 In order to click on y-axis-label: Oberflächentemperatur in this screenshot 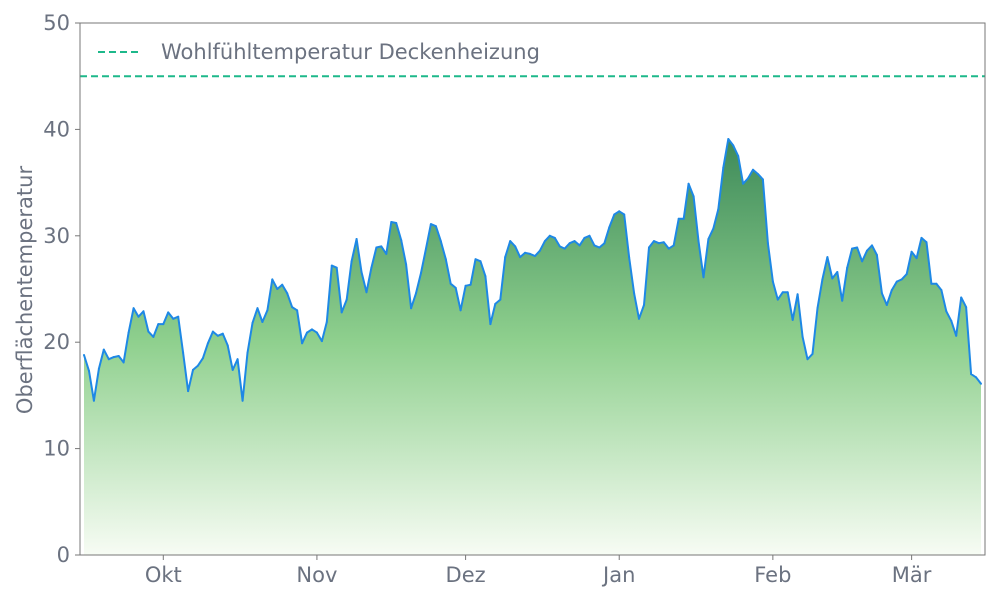, I will do `click(25, 290)`.